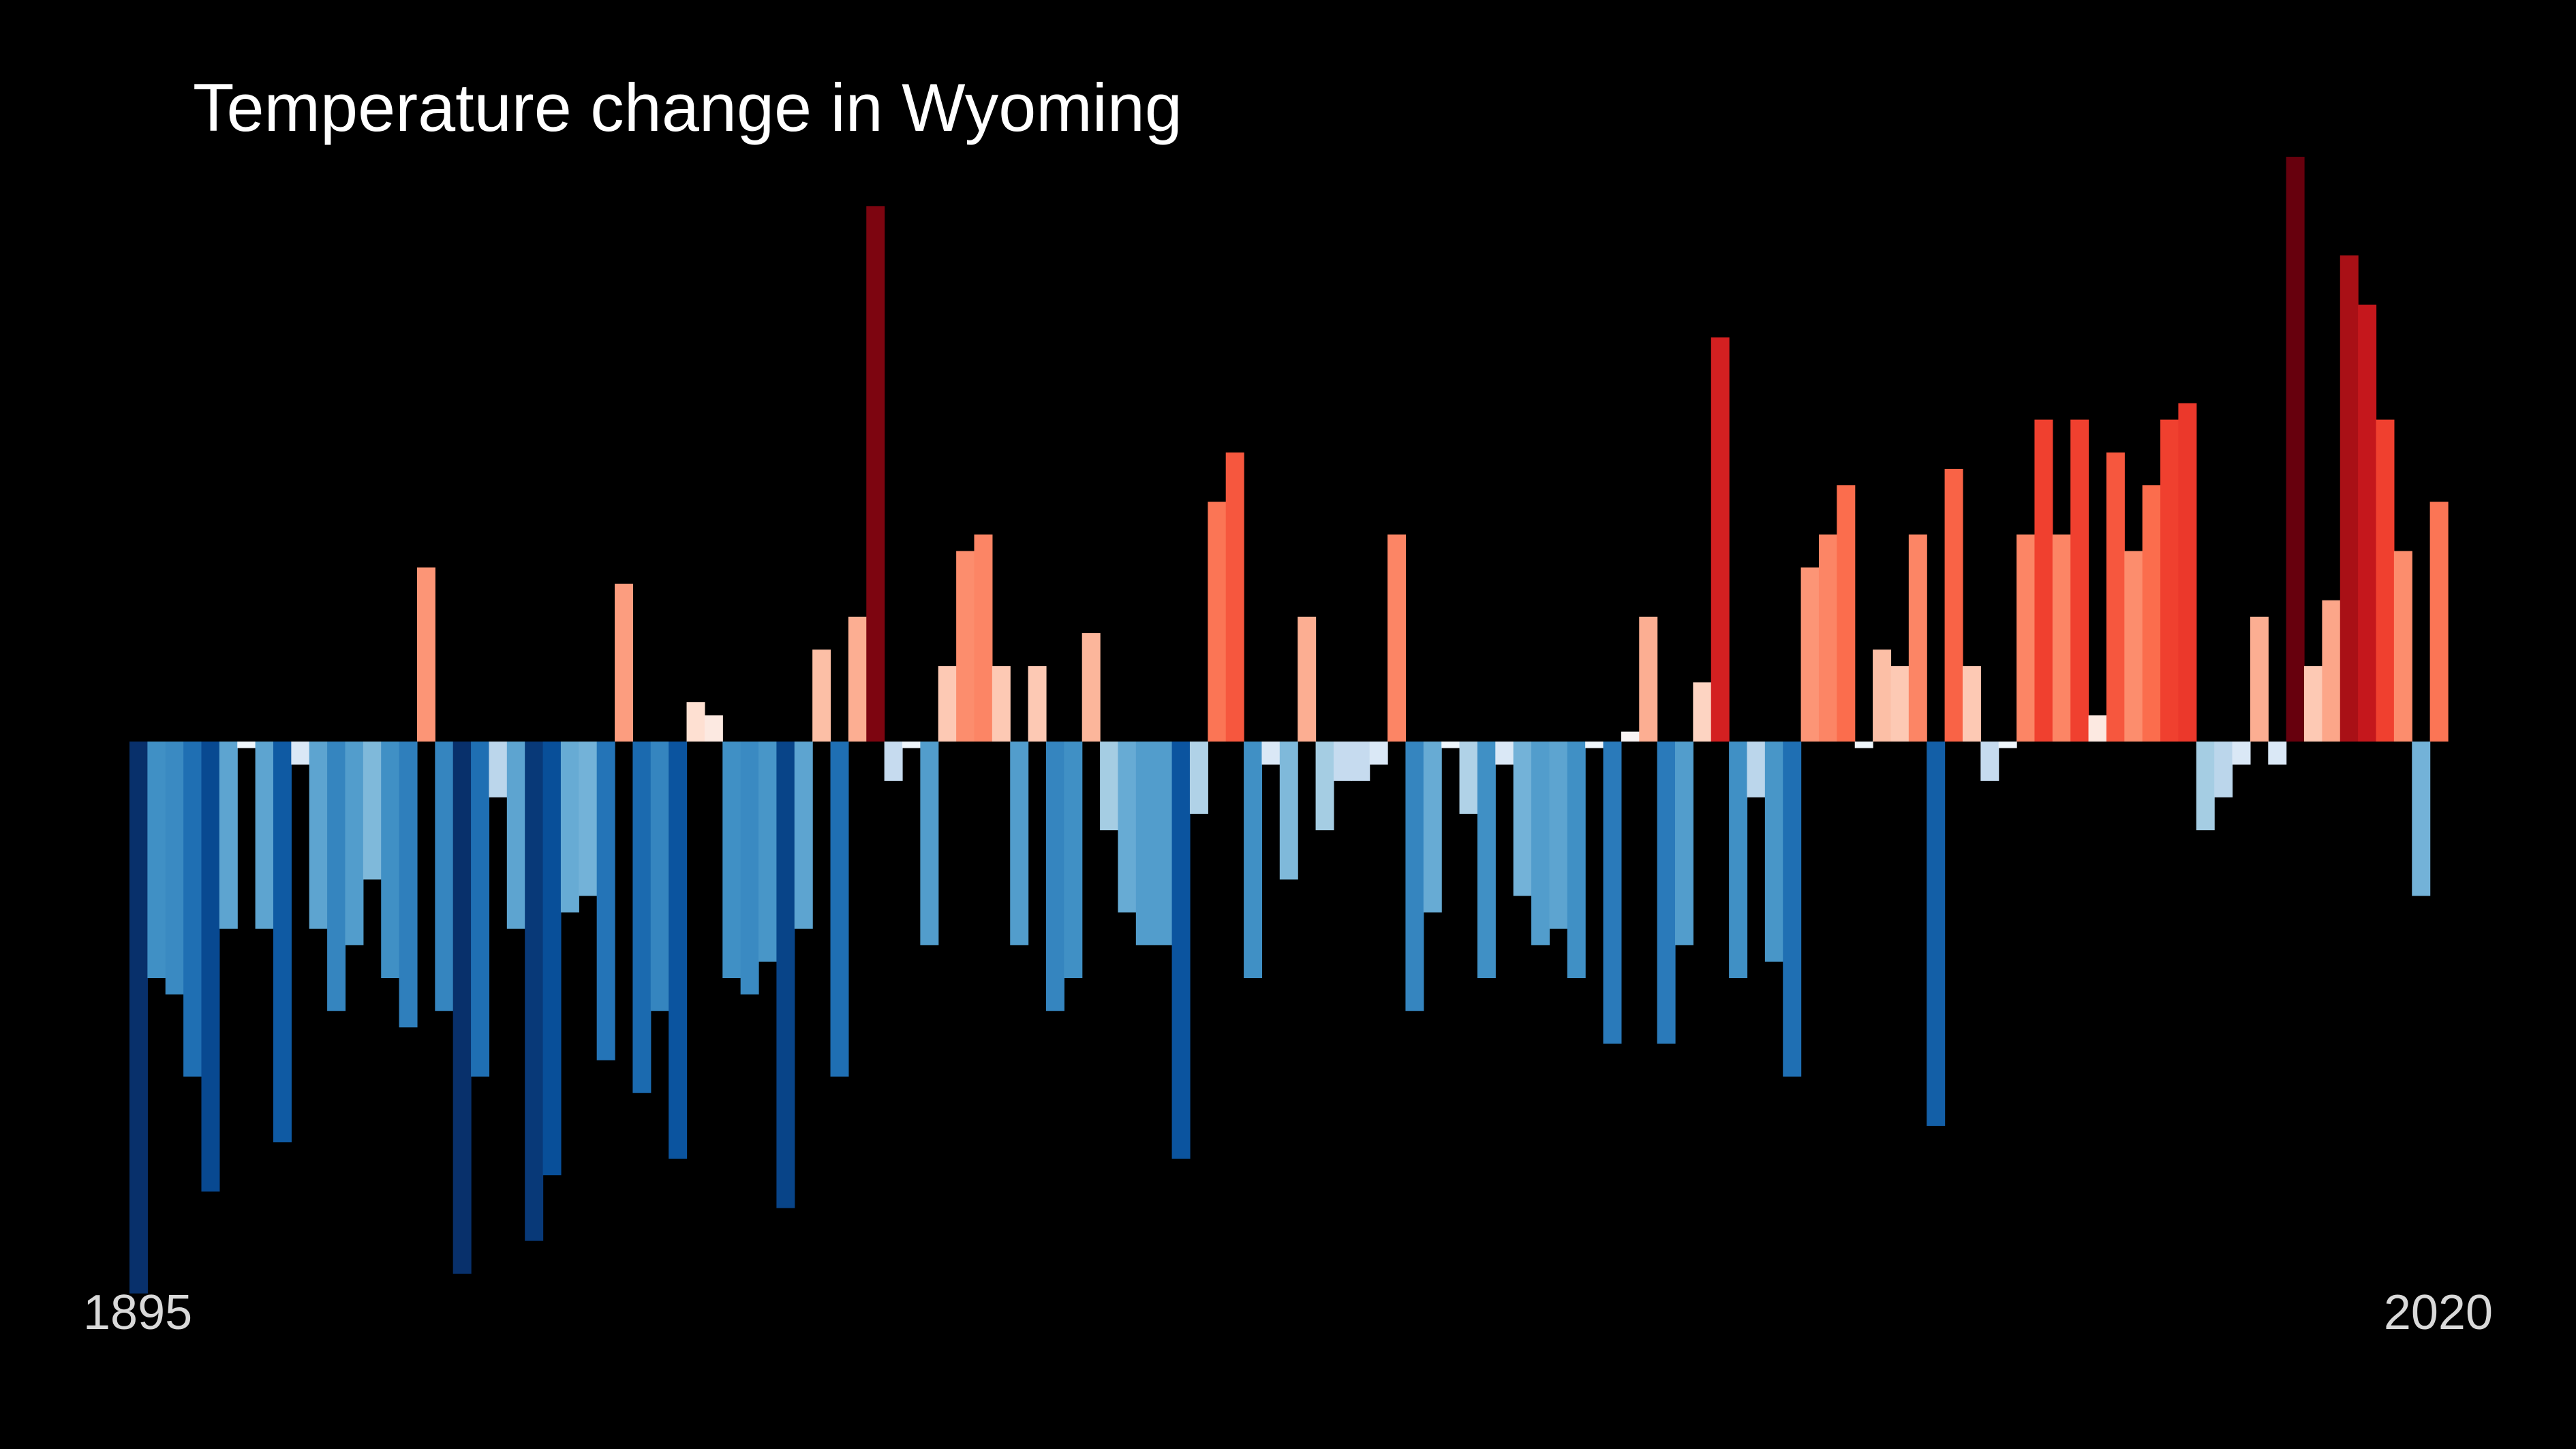  What do you see at coordinates (659, 876) in the screenshot?
I see `bar-1924` at bounding box center [659, 876].